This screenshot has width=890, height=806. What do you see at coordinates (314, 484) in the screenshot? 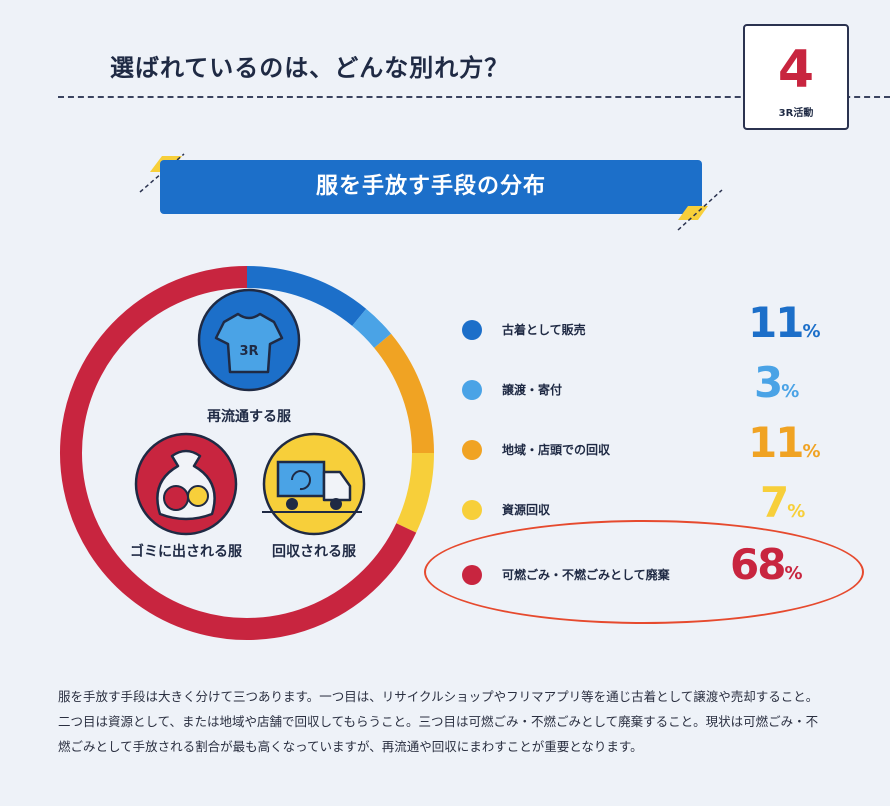
I see `truck-icon` at bounding box center [314, 484].